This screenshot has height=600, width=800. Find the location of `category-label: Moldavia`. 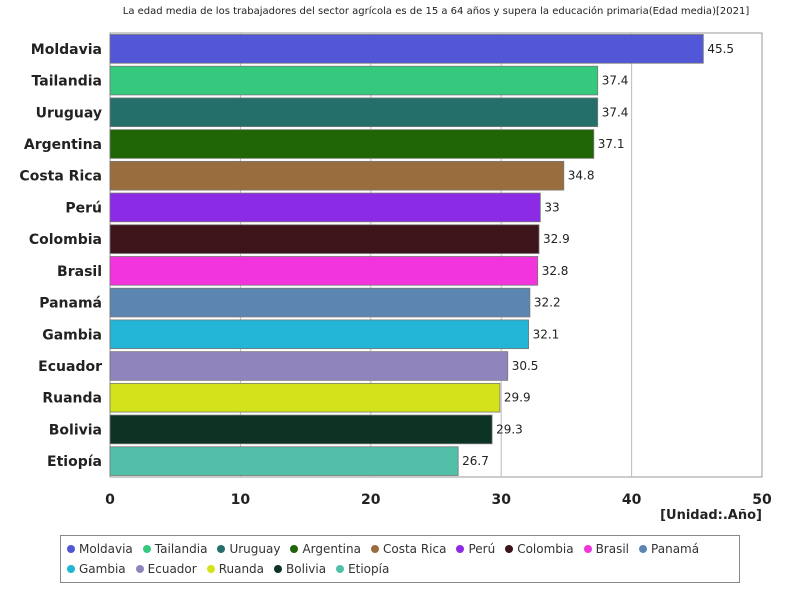

category-label: Moldavia is located at coordinates (66, 50).